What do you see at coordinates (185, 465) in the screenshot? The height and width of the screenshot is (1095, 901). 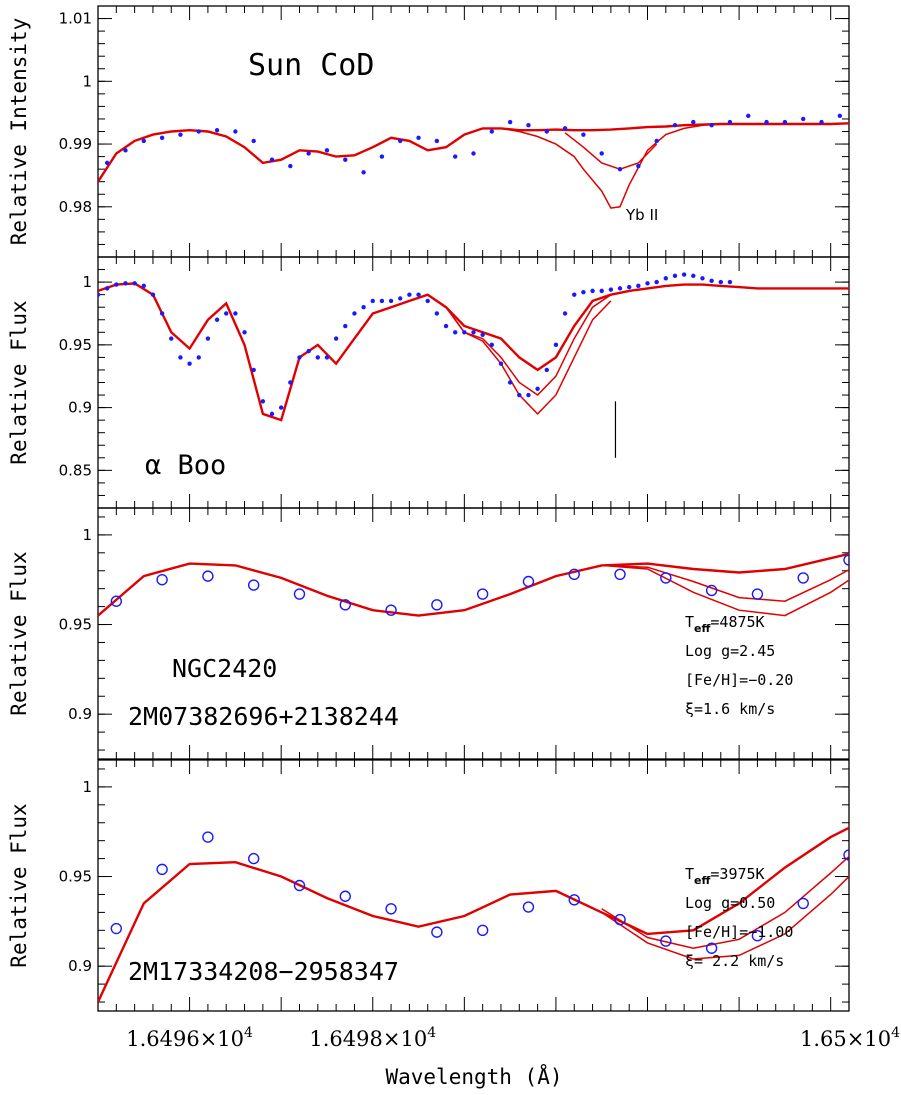 I see `panel-annotation: α Boo` at bounding box center [185, 465].